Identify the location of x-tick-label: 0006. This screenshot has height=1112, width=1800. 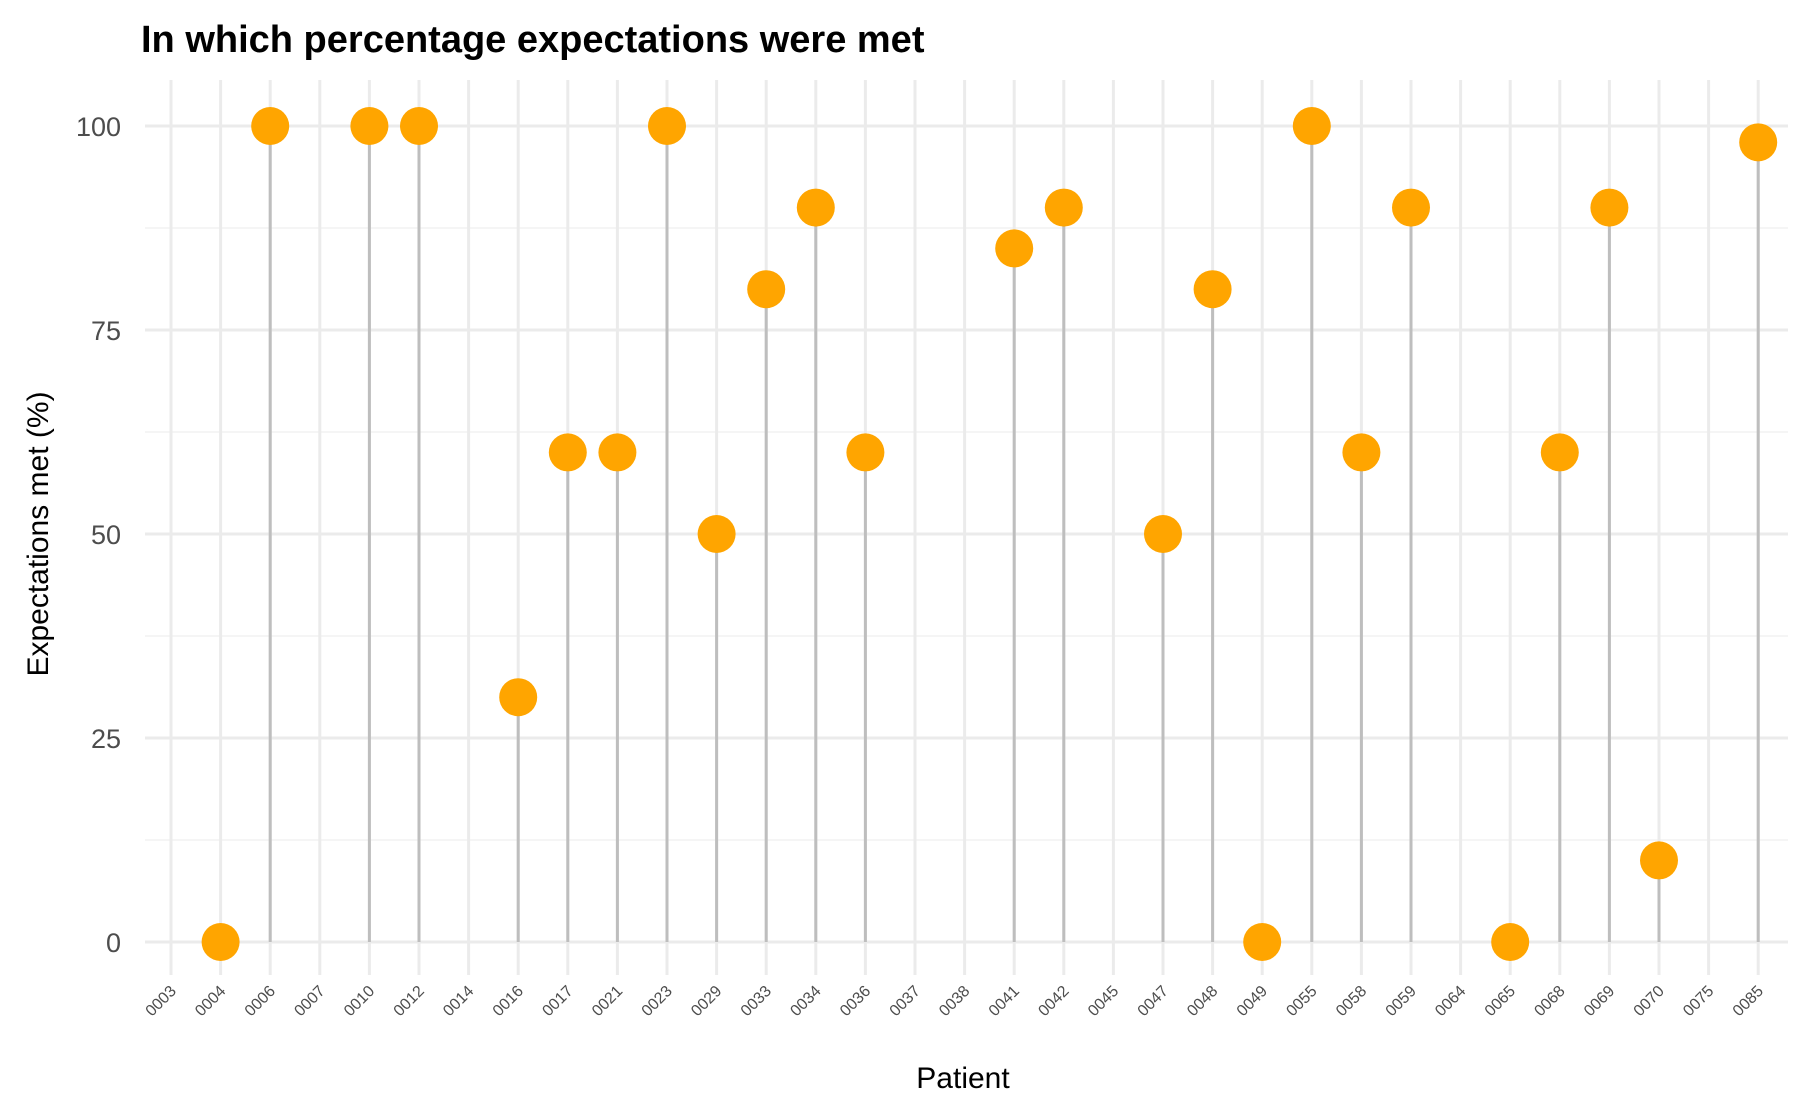
(260, 1001).